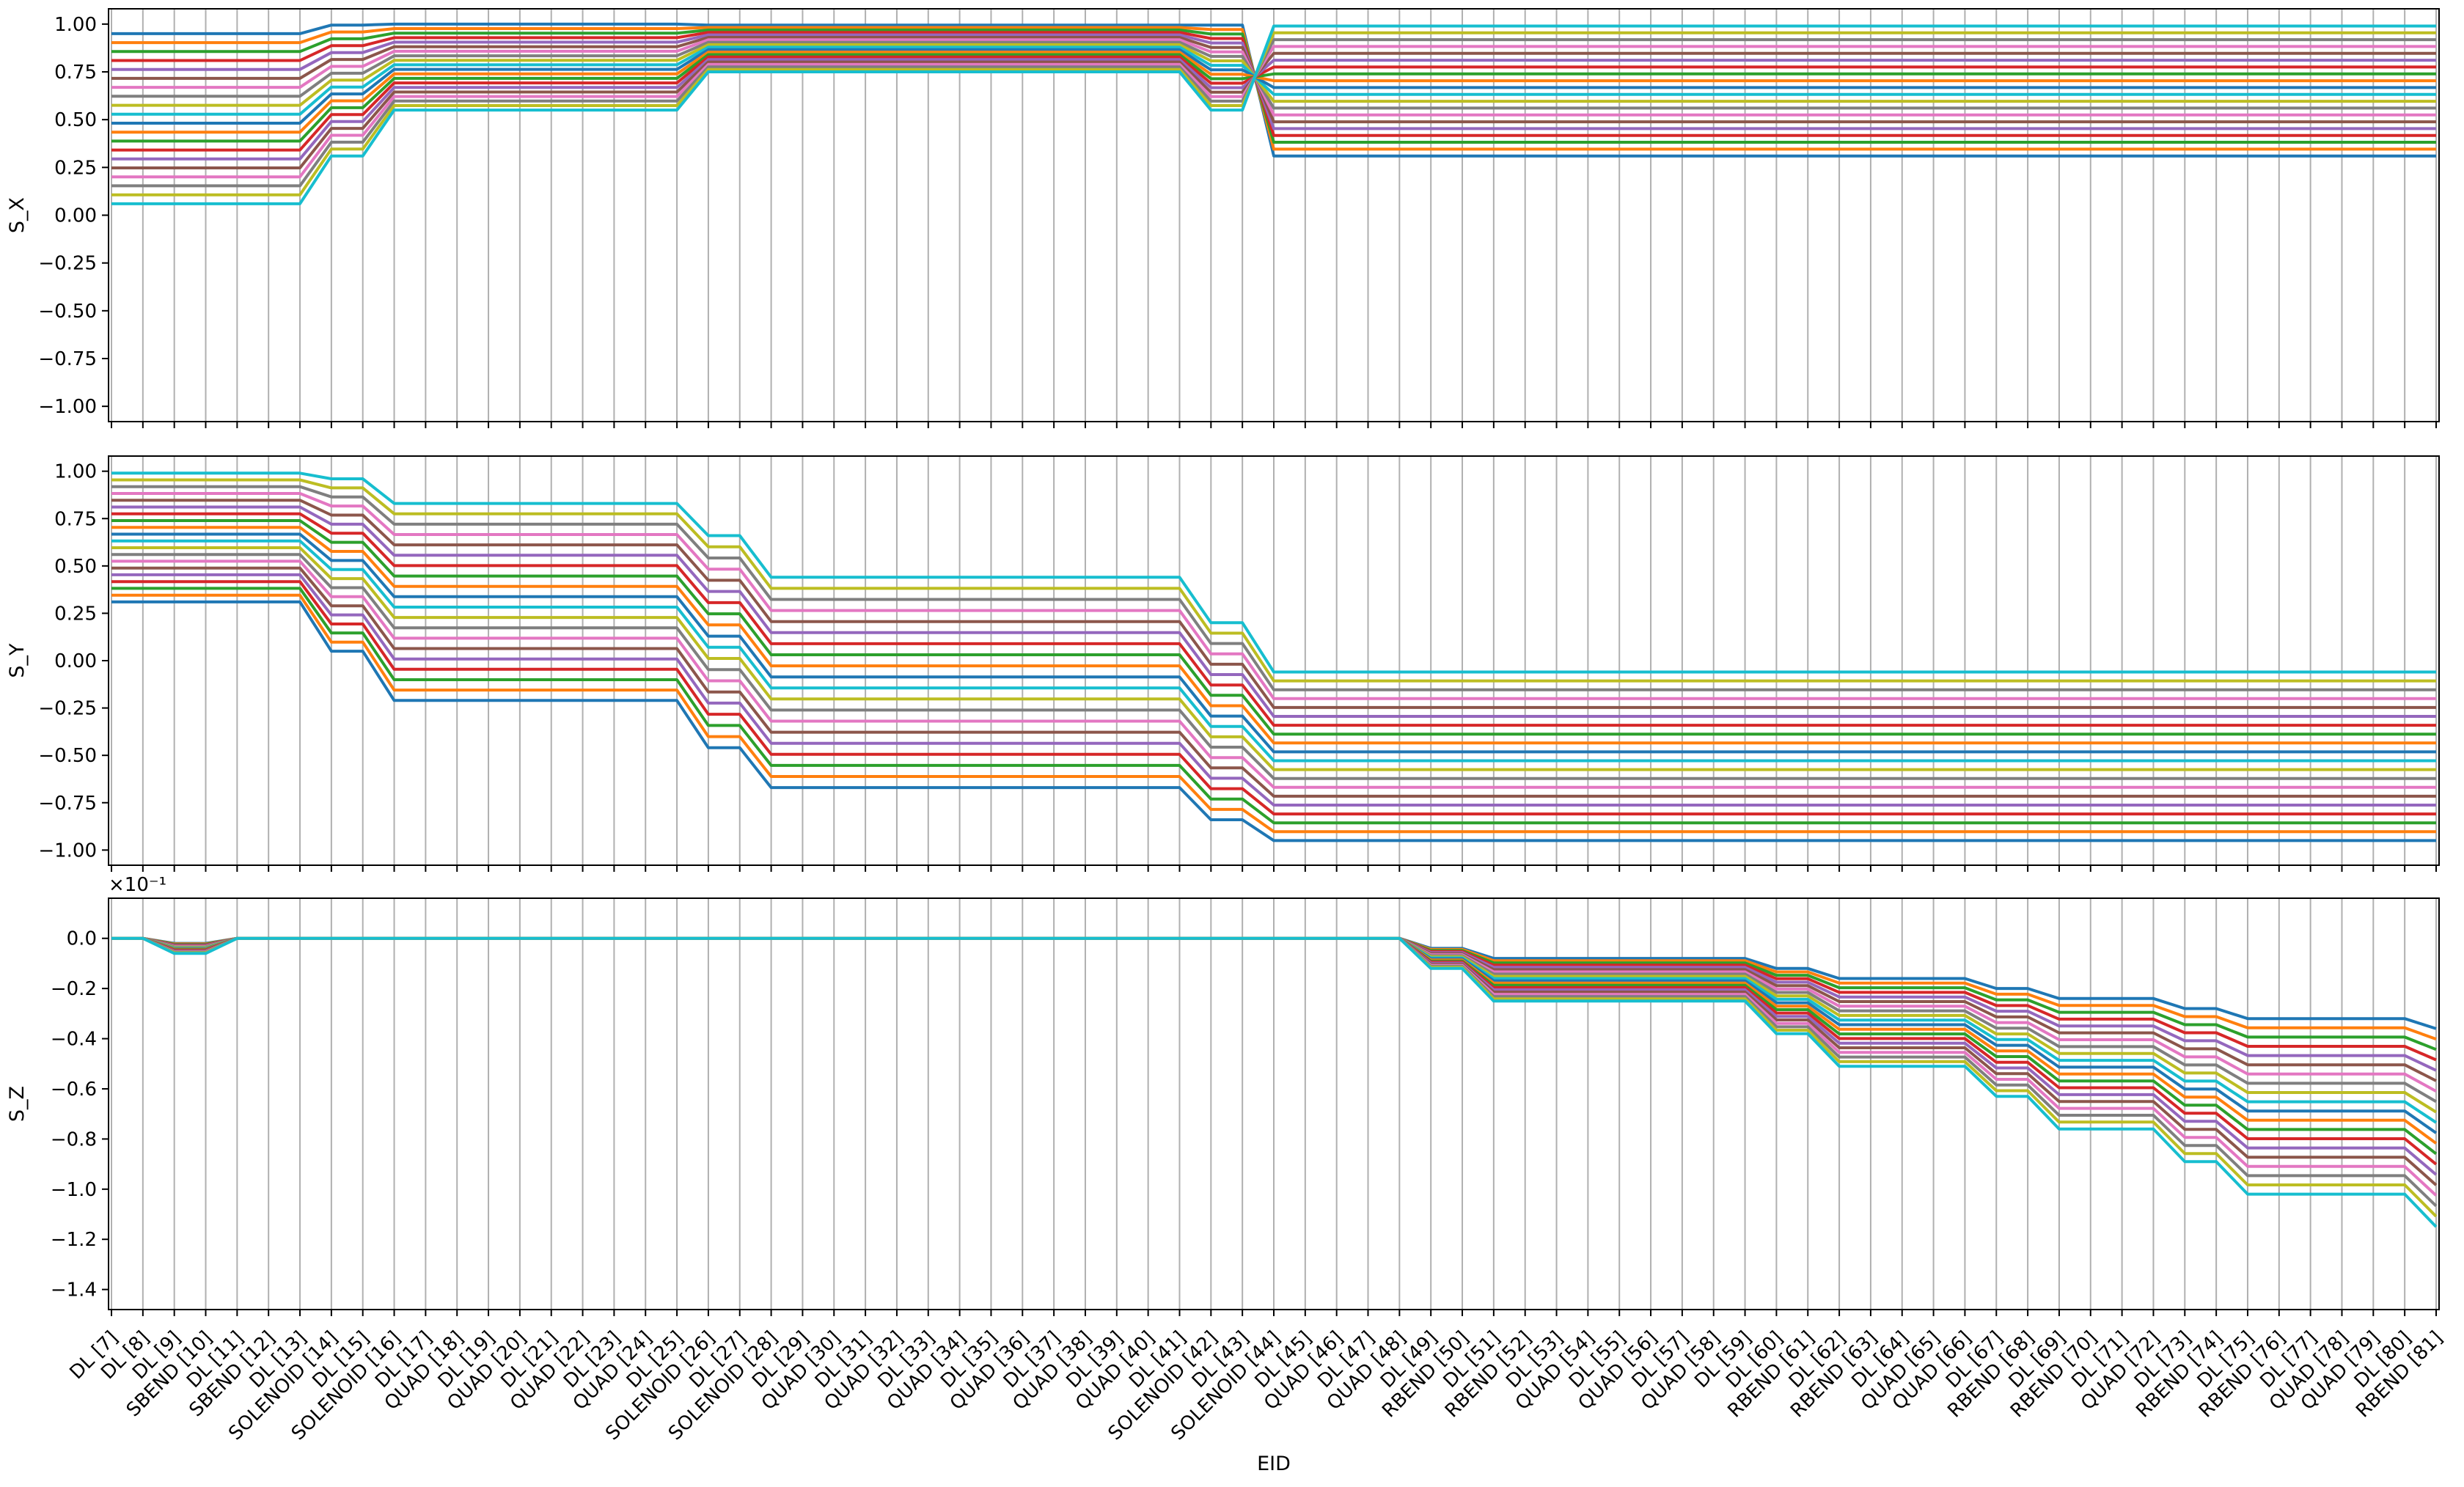  Describe the element at coordinates (82, 939) in the screenshot. I see `y-tick-label: 0.0` at that location.